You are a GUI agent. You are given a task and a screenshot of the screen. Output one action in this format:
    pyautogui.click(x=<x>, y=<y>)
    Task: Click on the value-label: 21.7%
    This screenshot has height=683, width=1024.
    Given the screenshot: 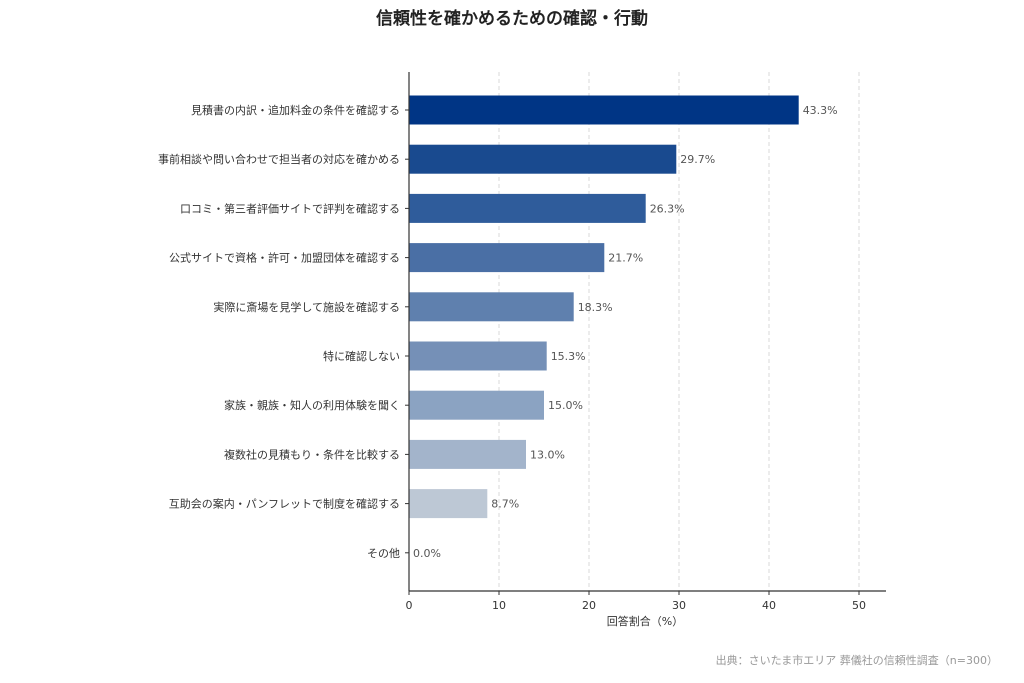 What is the action you would take?
    pyautogui.click(x=625, y=258)
    